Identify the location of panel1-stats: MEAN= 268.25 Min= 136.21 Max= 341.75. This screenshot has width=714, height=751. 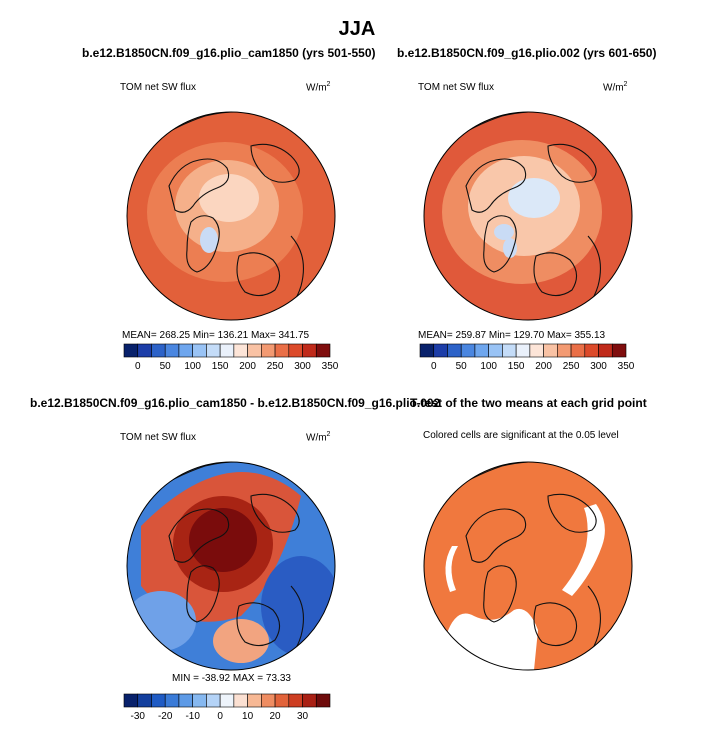
(216, 335).